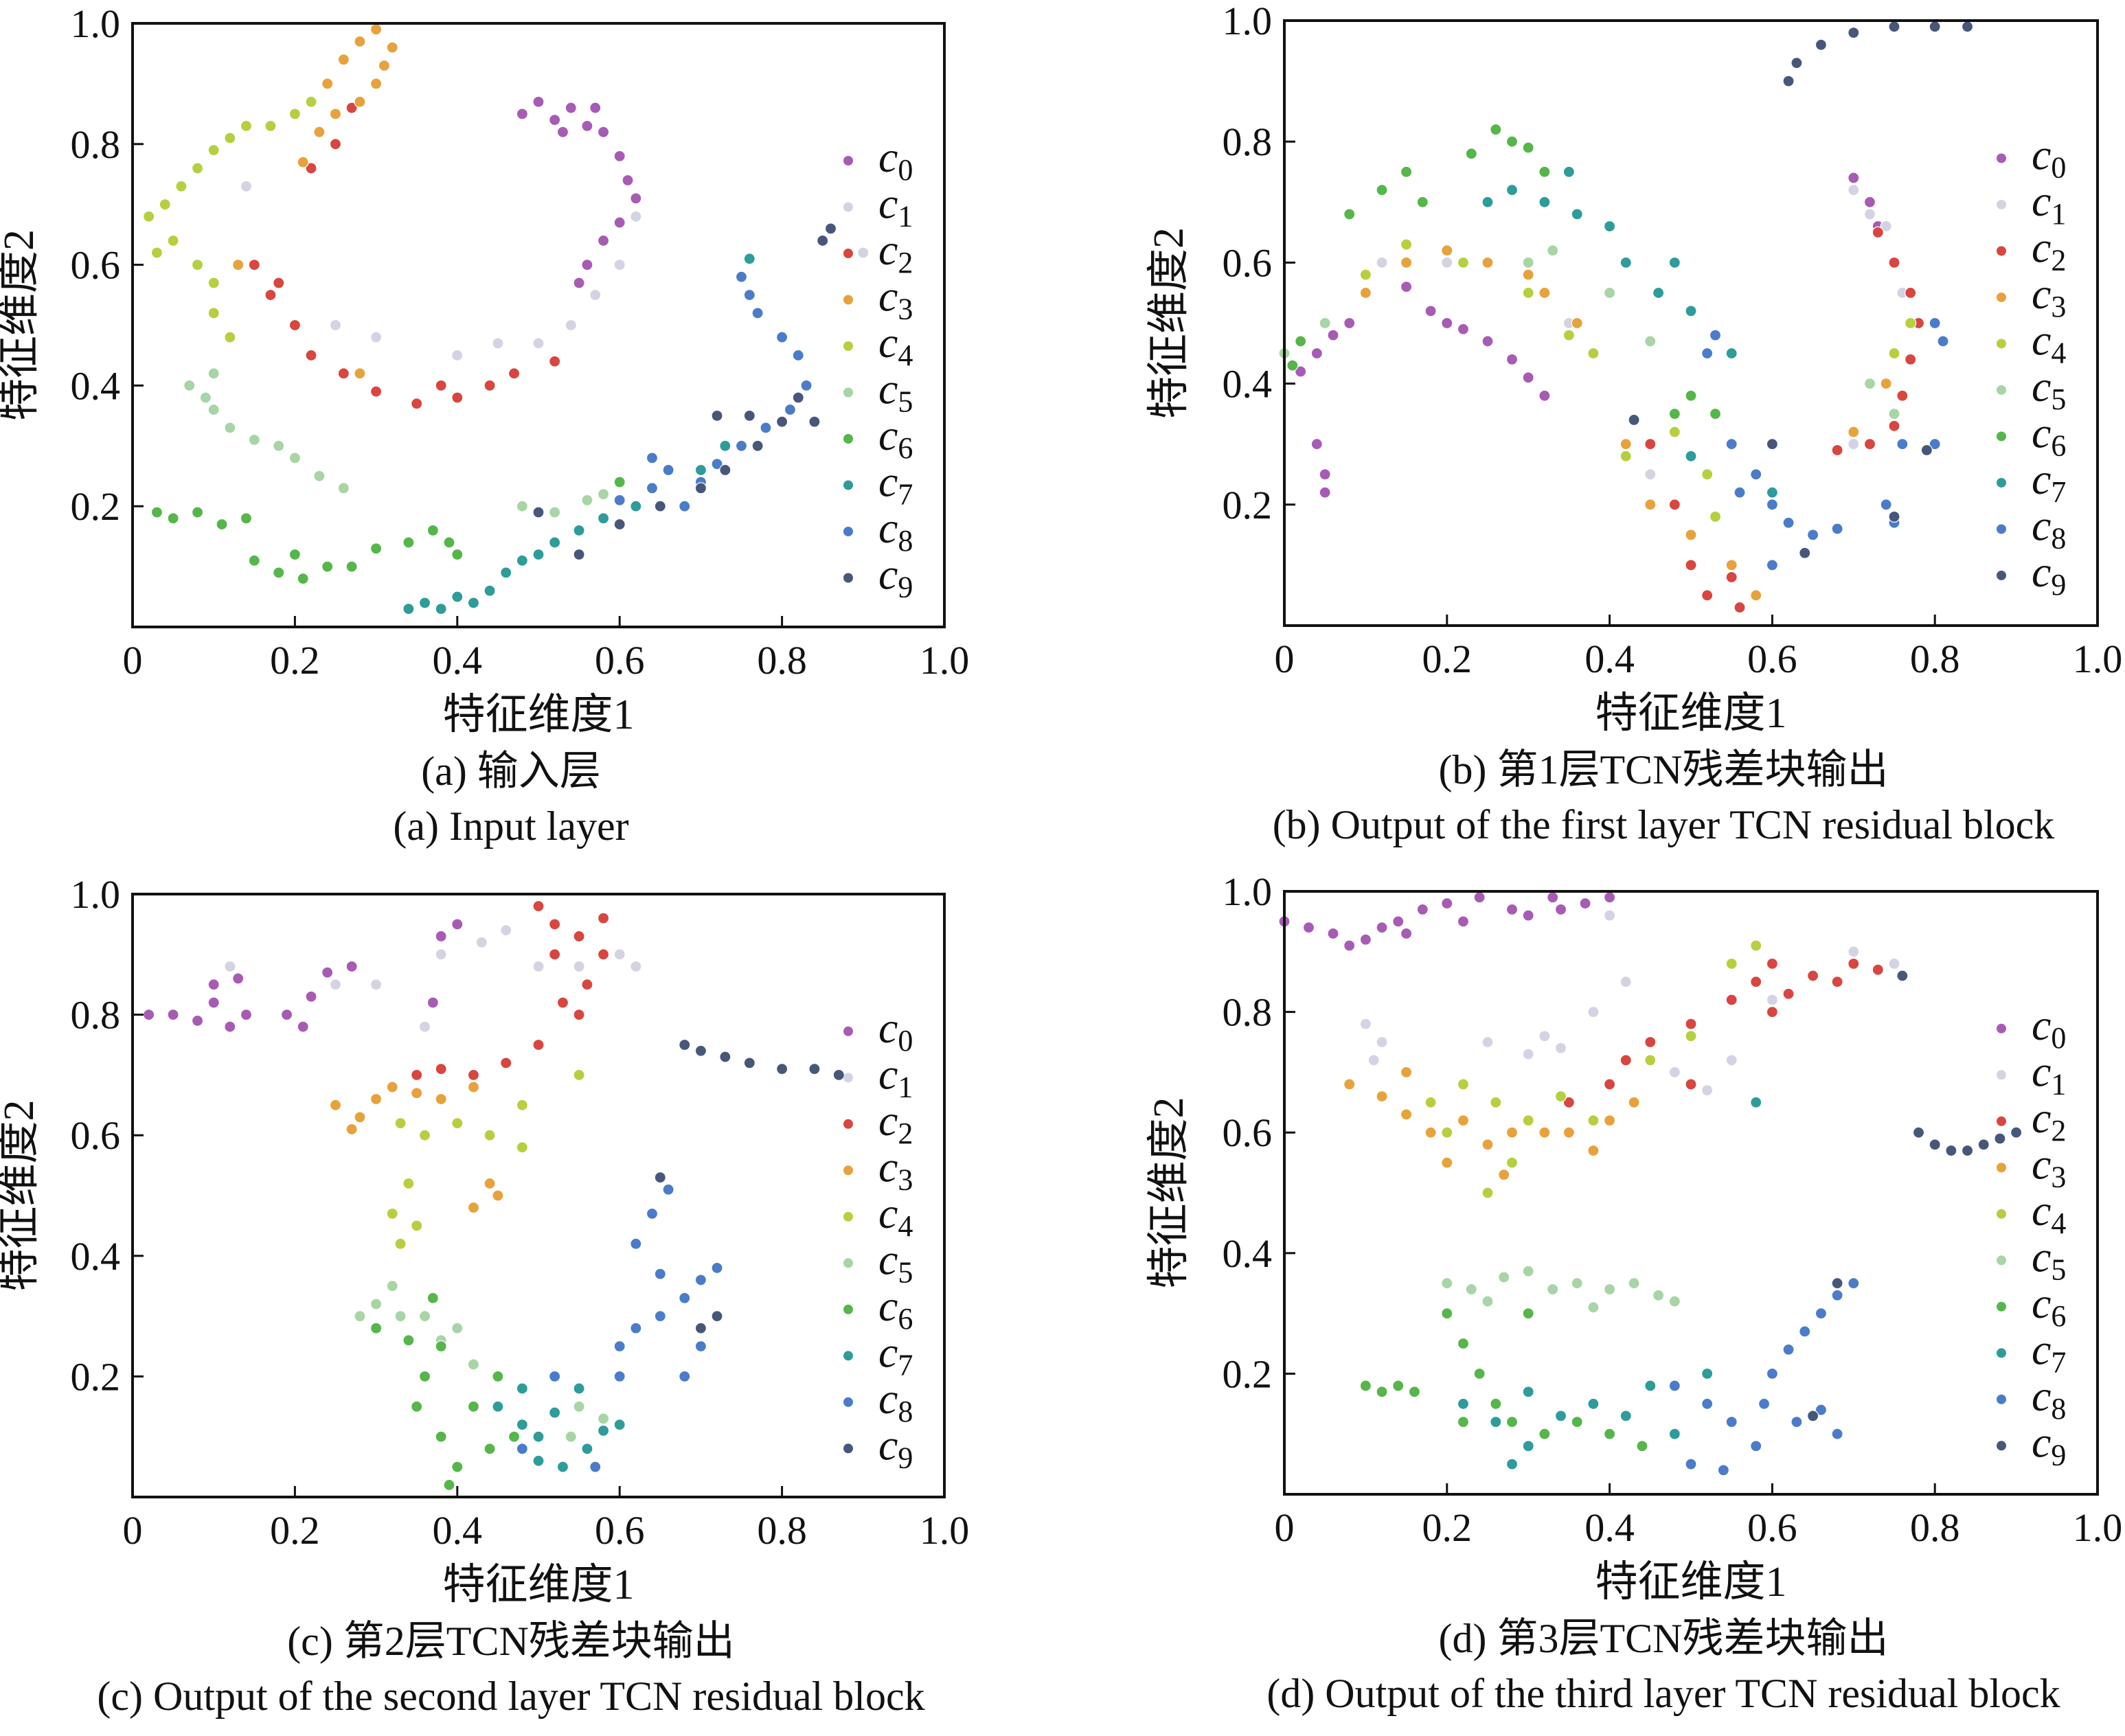  What do you see at coordinates (895, 1401) in the screenshot?
I see `legend-label: c8` at bounding box center [895, 1401].